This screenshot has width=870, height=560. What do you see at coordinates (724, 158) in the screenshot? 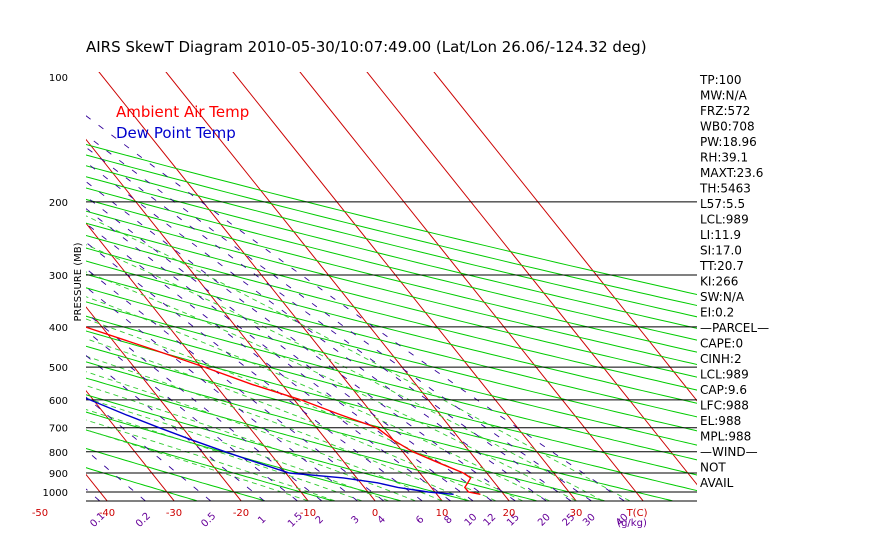
I see `stability-index: RH:39.1` at bounding box center [724, 158].